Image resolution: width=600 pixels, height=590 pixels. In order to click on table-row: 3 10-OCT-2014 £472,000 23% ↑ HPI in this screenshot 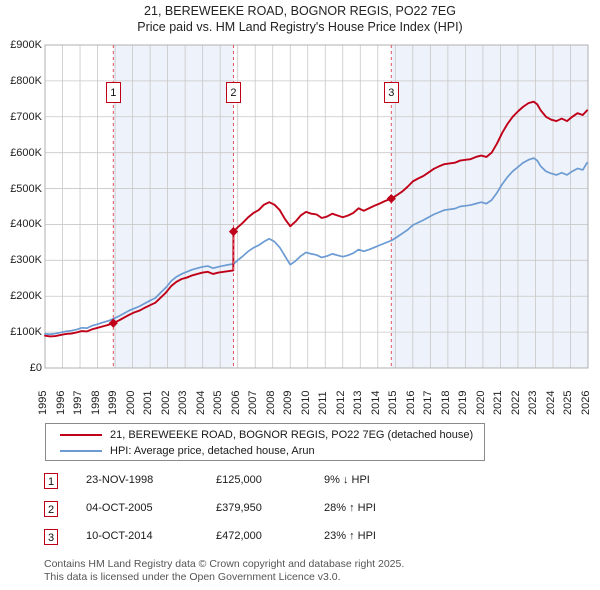, I will do `click(284, 542)`.